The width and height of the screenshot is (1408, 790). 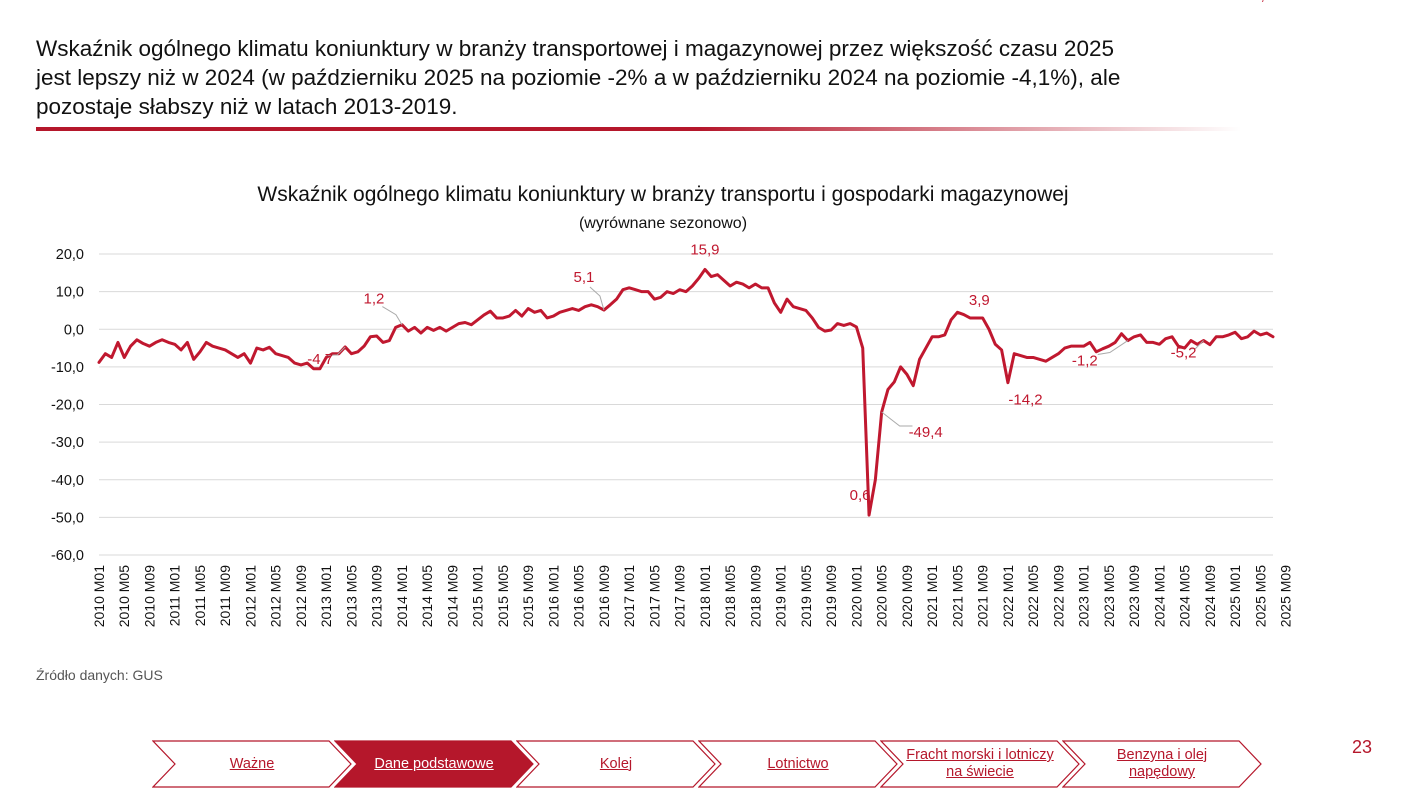 What do you see at coordinates (1109, 596) in the screenshot?
I see `x-tick-label: 2023 M05` at bounding box center [1109, 596].